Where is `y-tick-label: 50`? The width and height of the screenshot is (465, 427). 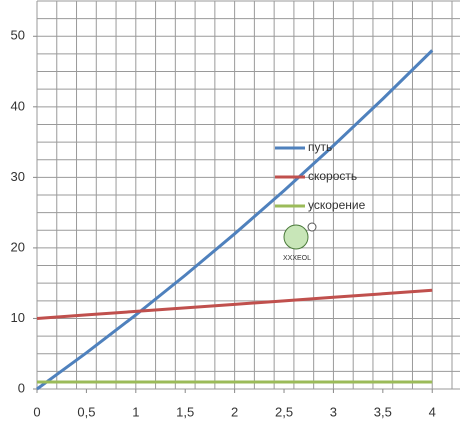
y-tick-label: 50 is located at coordinates (18, 35).